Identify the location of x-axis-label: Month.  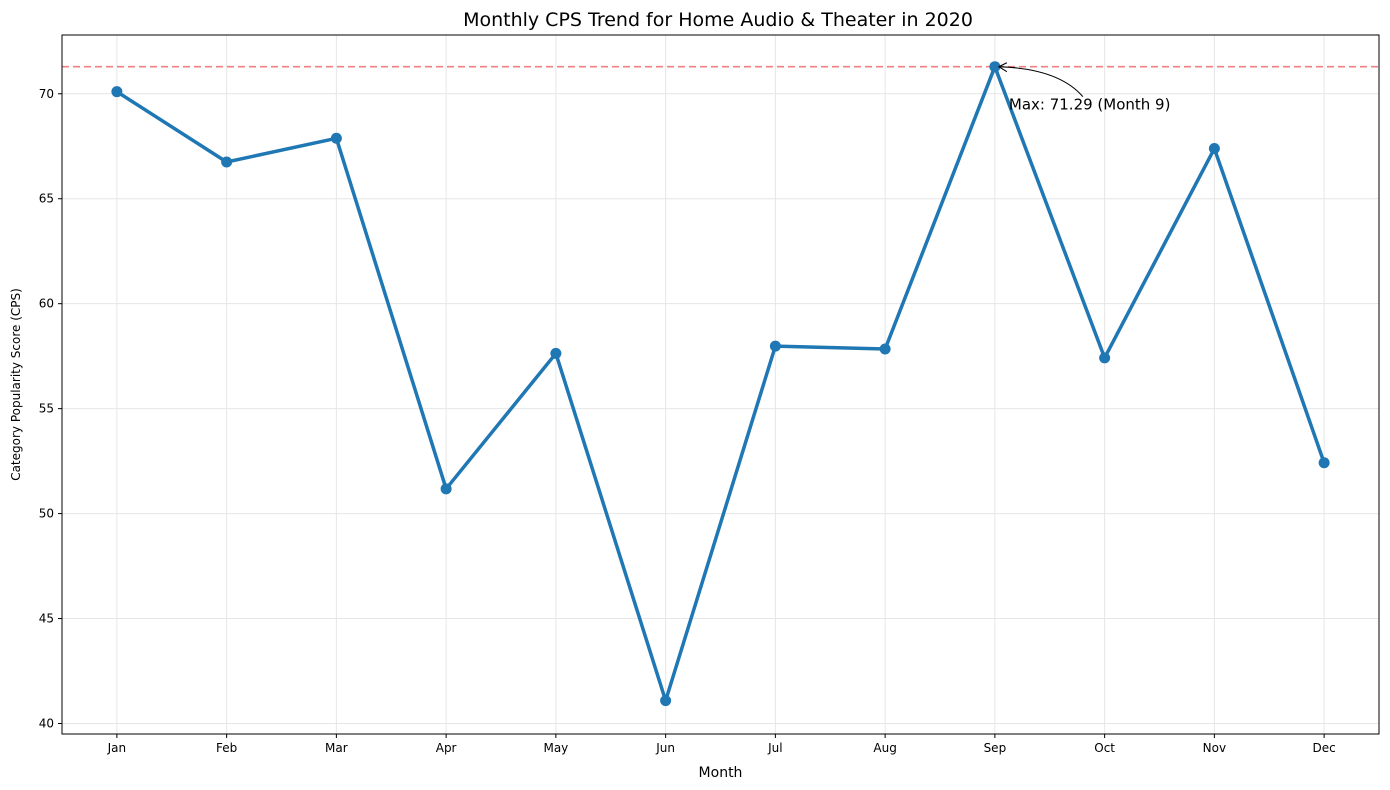
(721, 773).